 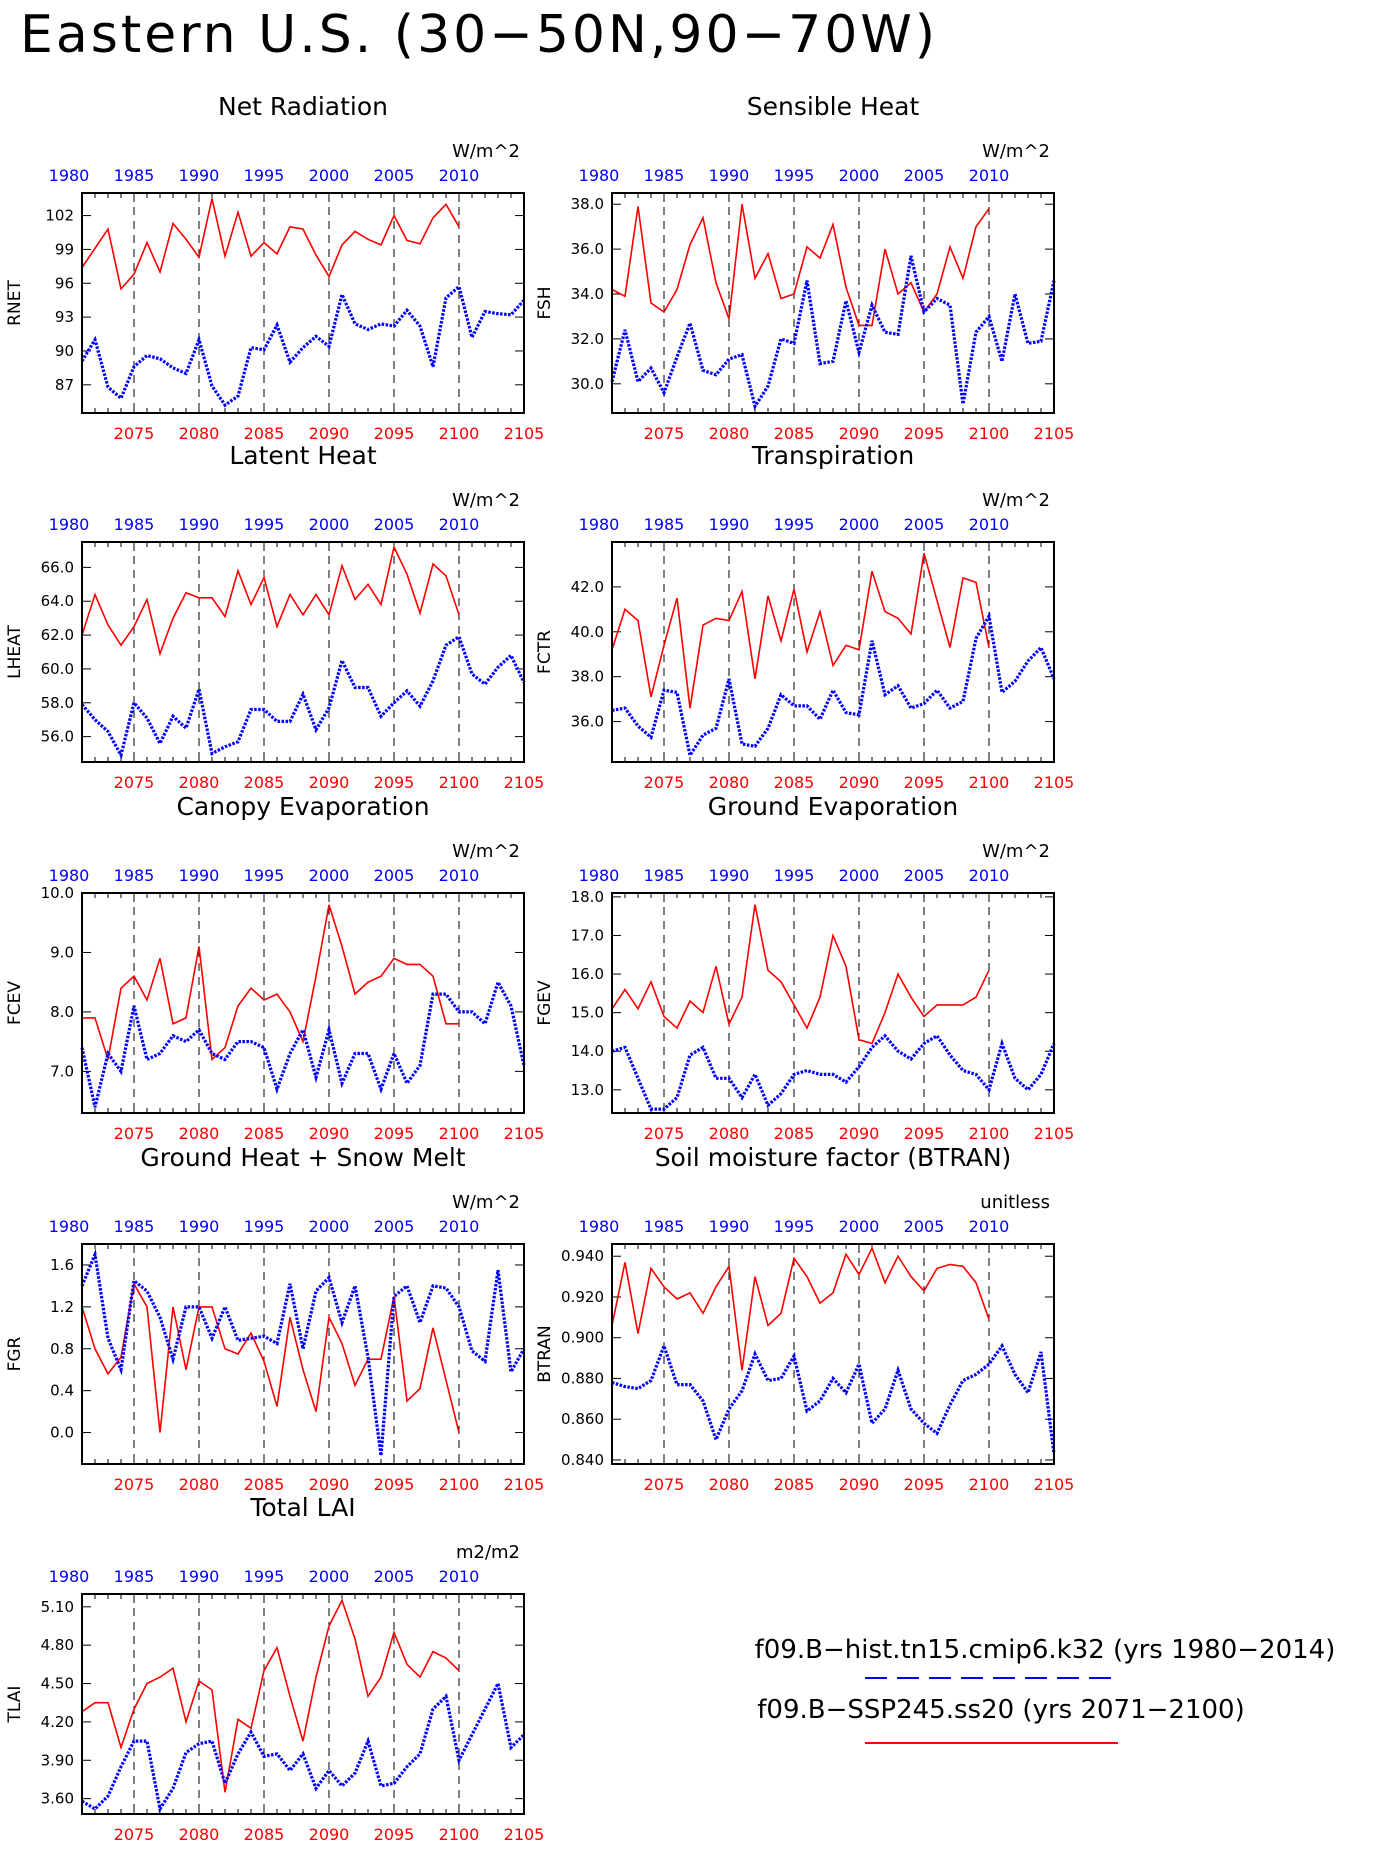 What do you see at coordinates (587, 1051) in the screenshot?
I see `y-tick-label: 14.0` at bounding box center [587, 1051].